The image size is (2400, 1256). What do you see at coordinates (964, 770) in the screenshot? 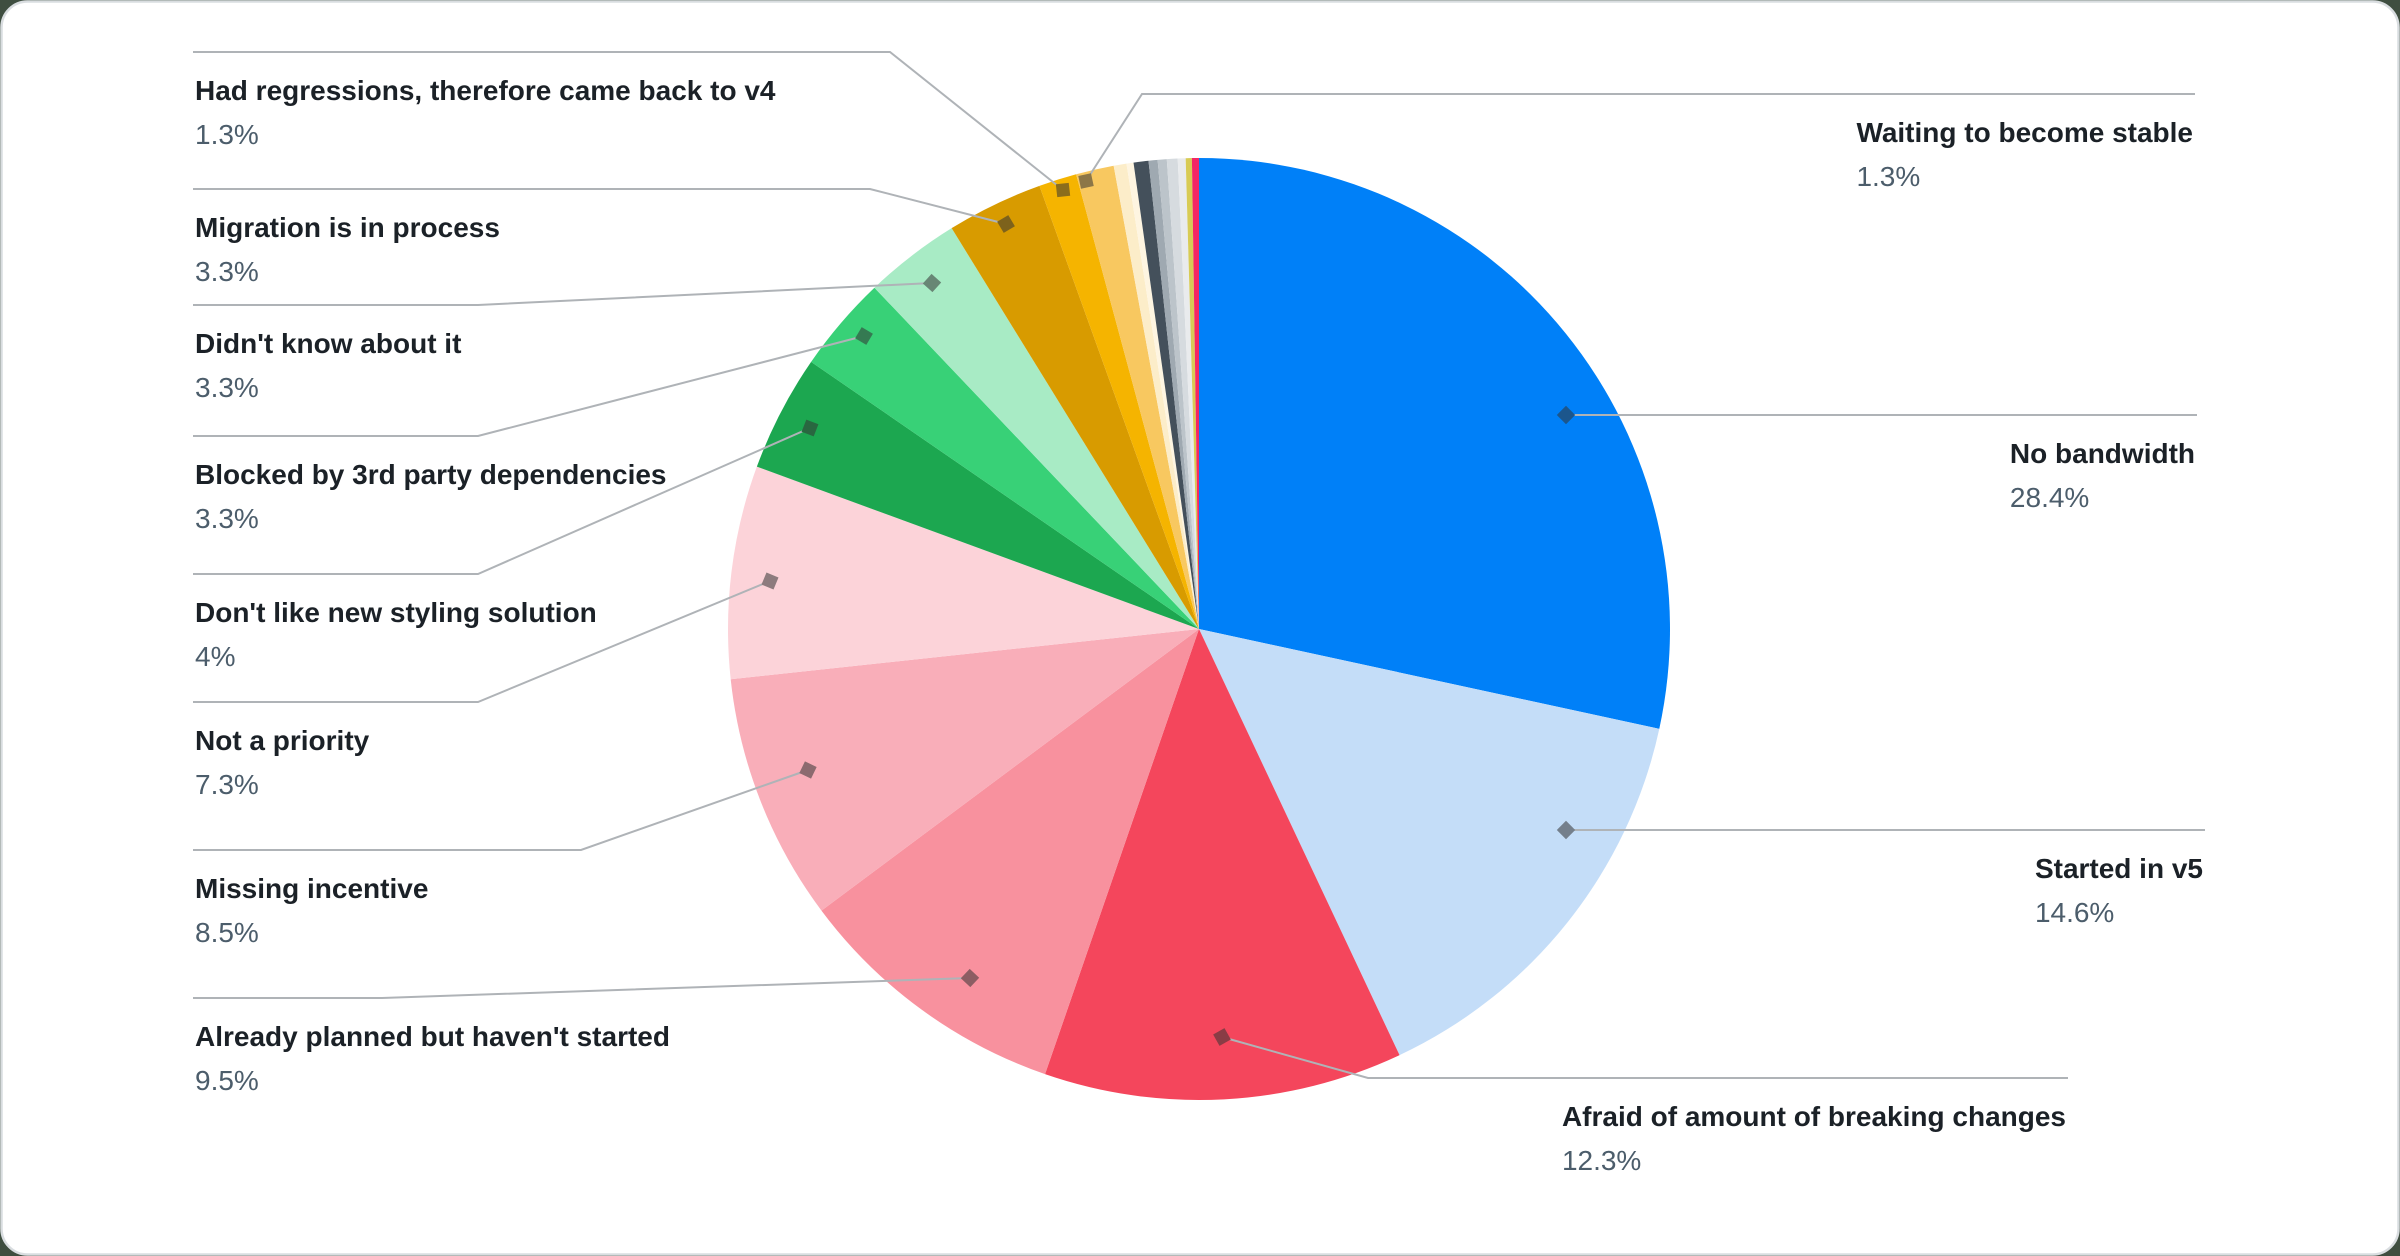
I see `pie-slice-missing-incentive` at bounding box center [964, 770].